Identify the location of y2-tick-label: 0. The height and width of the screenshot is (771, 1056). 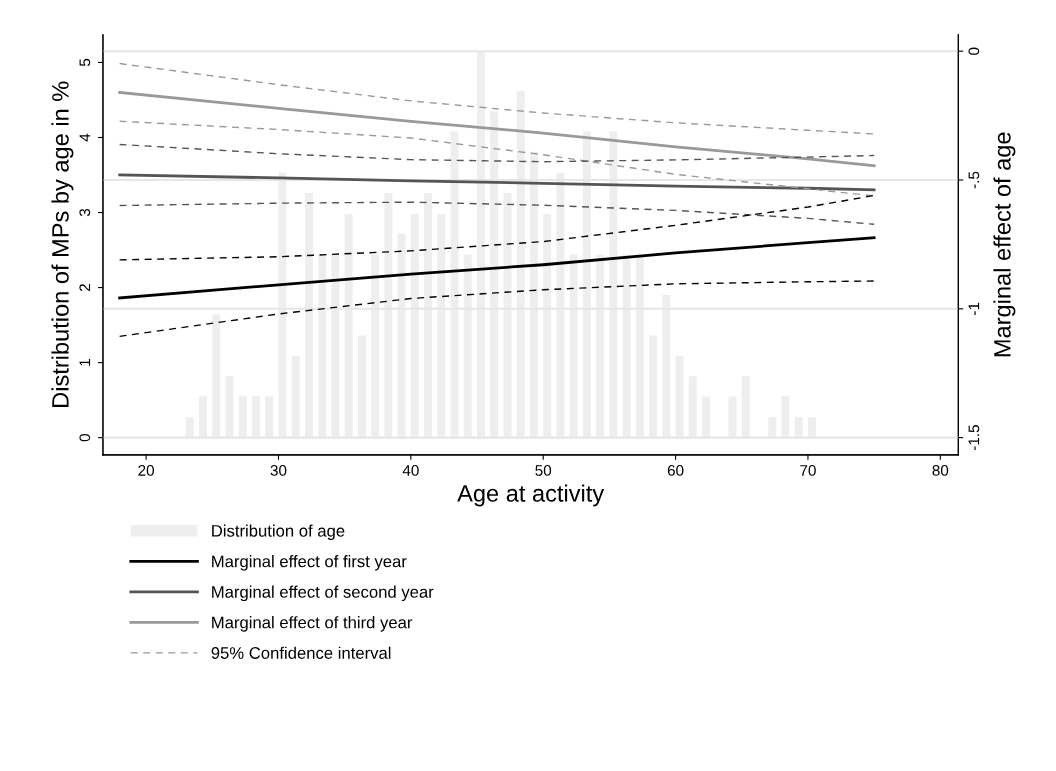
(974, 51).